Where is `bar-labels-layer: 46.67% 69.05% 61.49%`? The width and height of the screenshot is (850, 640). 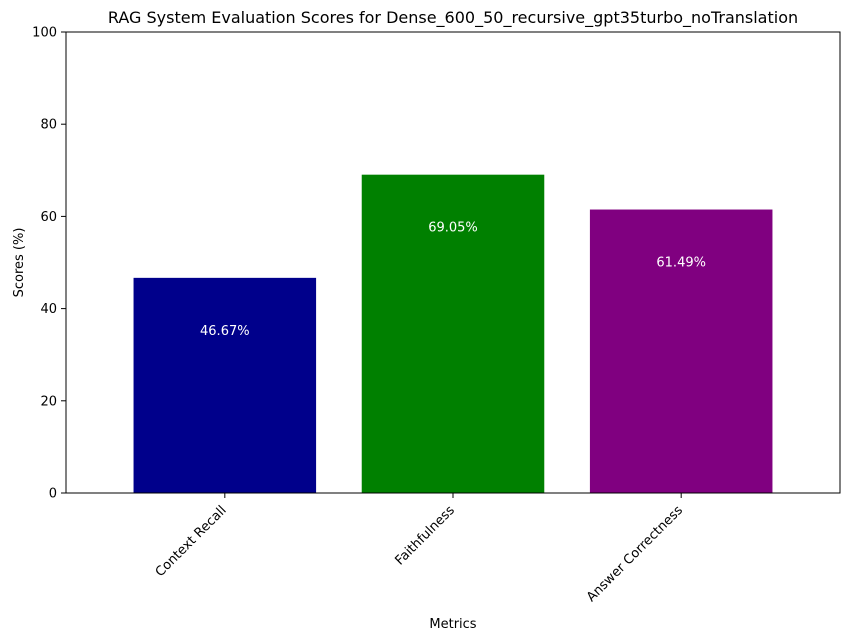
bar-labels-layer: 46.67% 69.05% 61.49% is located at coordinates (453, 280).